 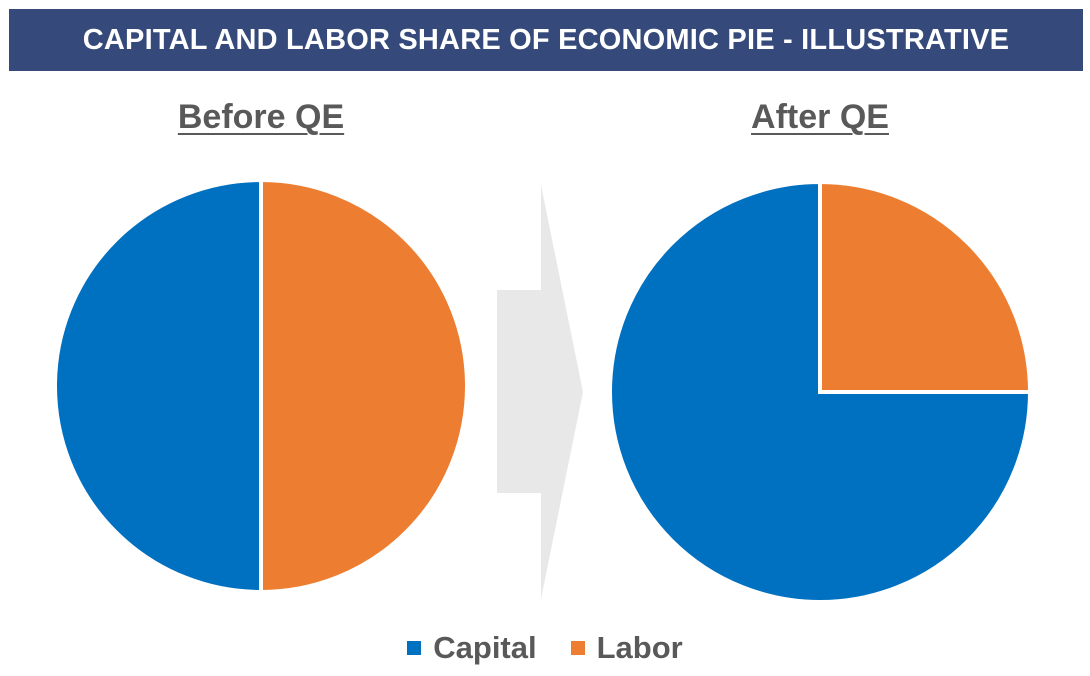 What do you see at coordinates (485, 647) in the screenshot?
I see `legend-label-capital: Capital` at bounding box center [485, 647].